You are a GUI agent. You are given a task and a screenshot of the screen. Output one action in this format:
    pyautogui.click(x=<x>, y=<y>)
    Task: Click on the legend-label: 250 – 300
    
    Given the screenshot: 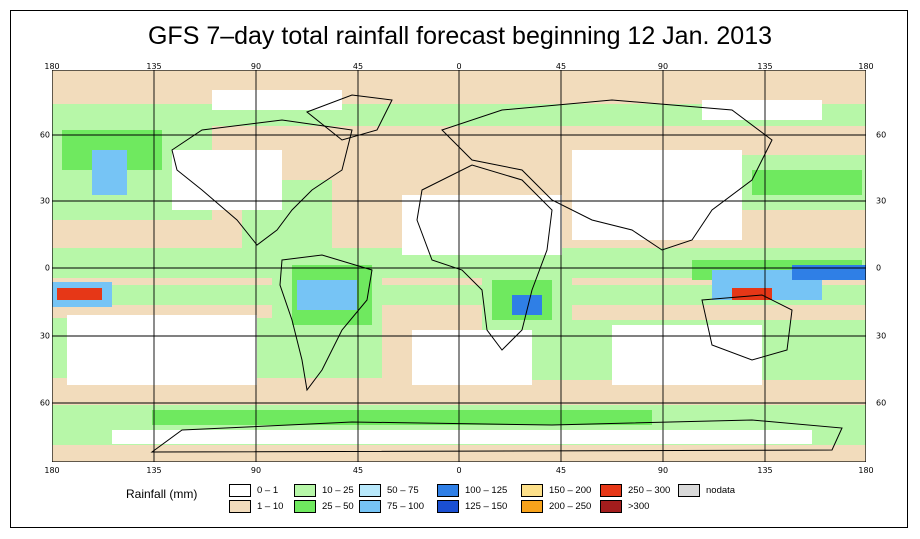 What is the action you would take?
    pyautogui.click(x=649, y=490)
    